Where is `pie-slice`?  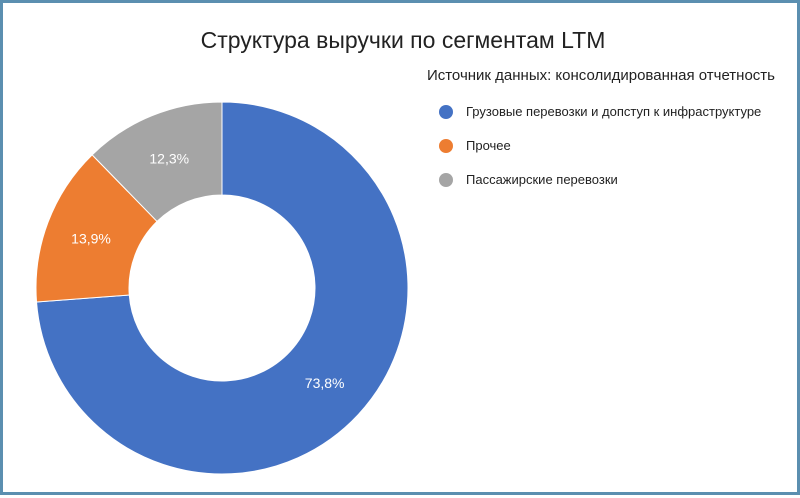
pie-slice is located at coordinates (157, 162).